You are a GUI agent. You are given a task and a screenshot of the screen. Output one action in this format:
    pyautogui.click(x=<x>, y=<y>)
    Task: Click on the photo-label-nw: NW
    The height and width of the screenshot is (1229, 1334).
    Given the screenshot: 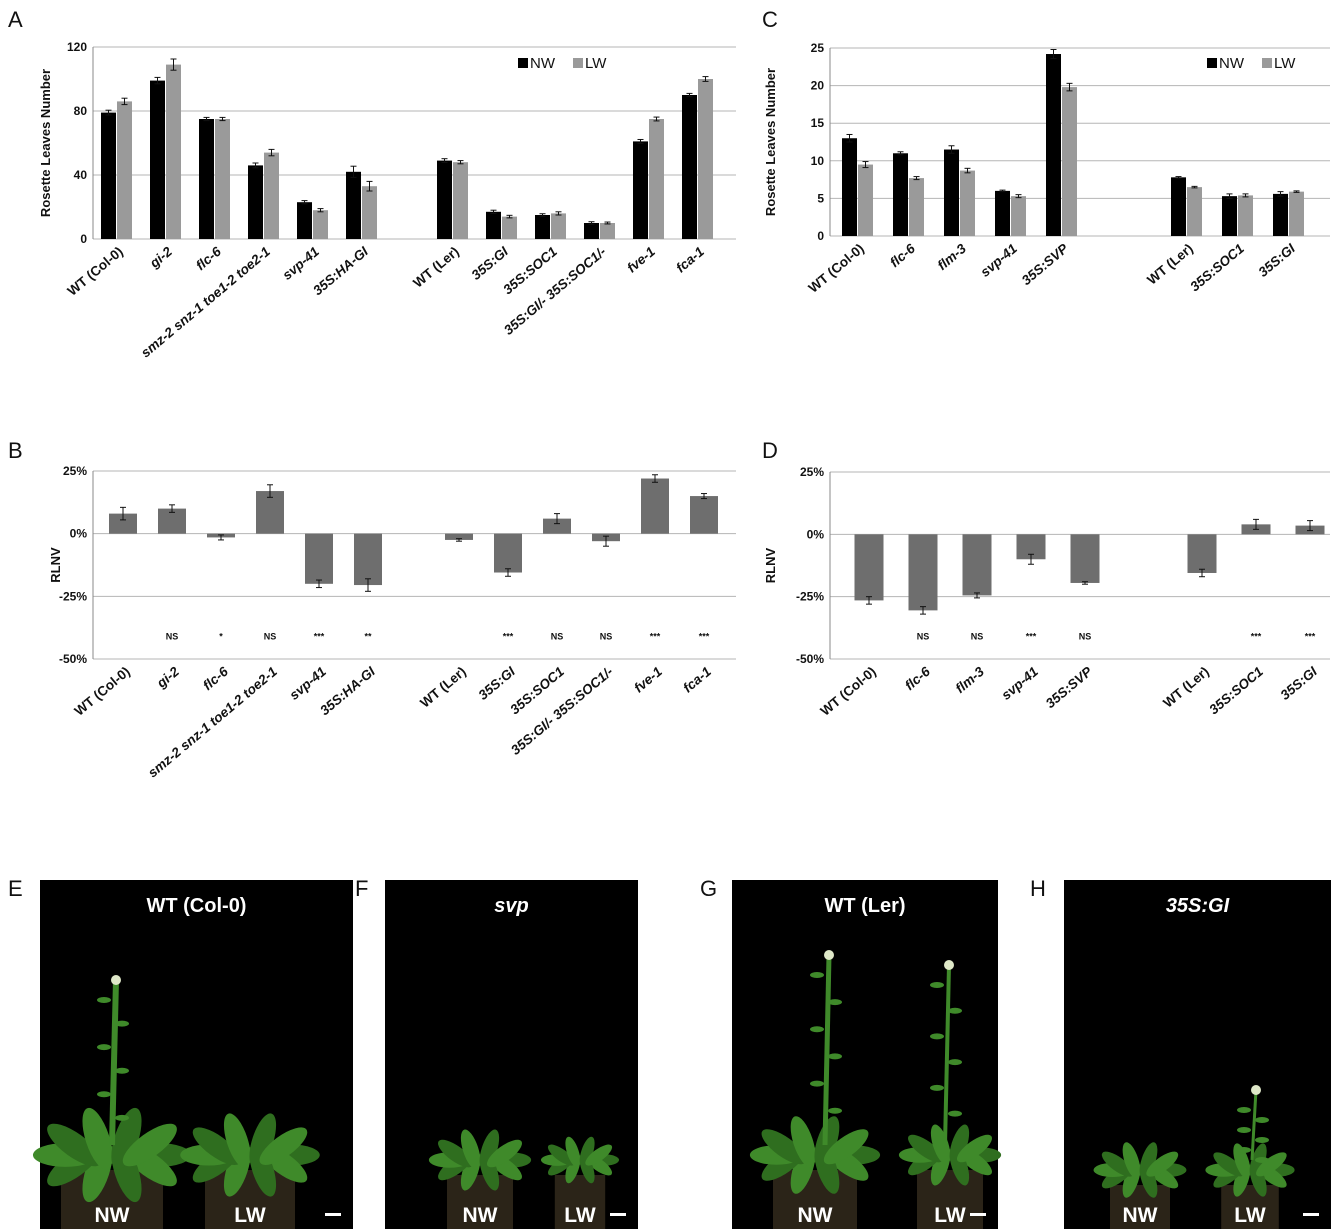 What is the action you would take?
    pyautogui.click(x=1140, y=1215)
    